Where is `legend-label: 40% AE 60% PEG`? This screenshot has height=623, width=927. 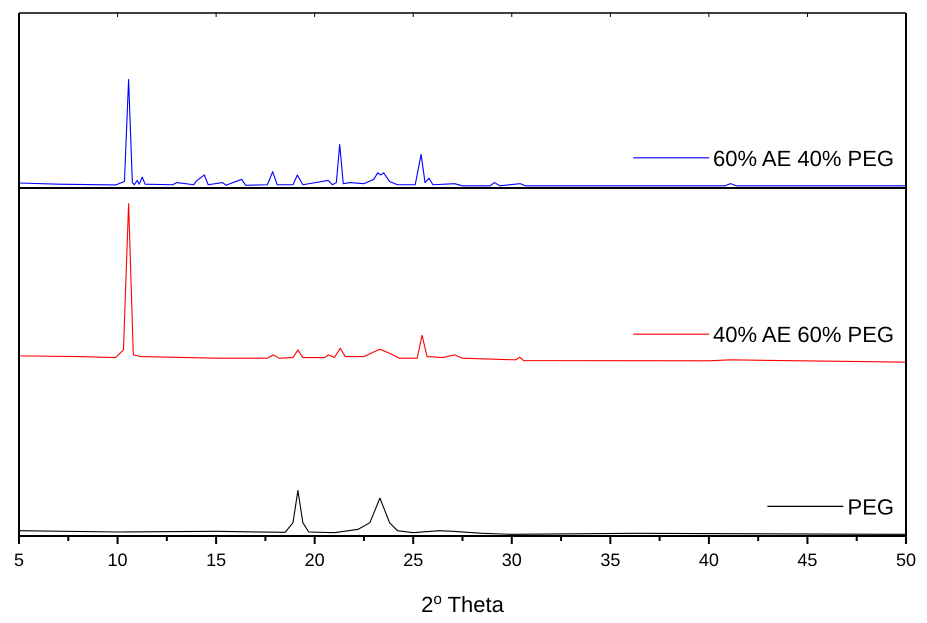
legend-label: 40% AE 60% PEG is located at coordinates (803, 335).